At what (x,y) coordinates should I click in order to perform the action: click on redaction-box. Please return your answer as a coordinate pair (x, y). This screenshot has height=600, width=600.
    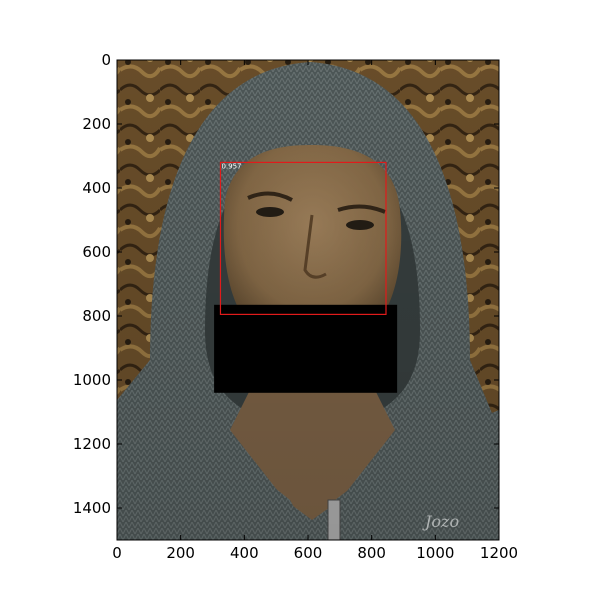
    Looking at the image, I should click on (306, 348).